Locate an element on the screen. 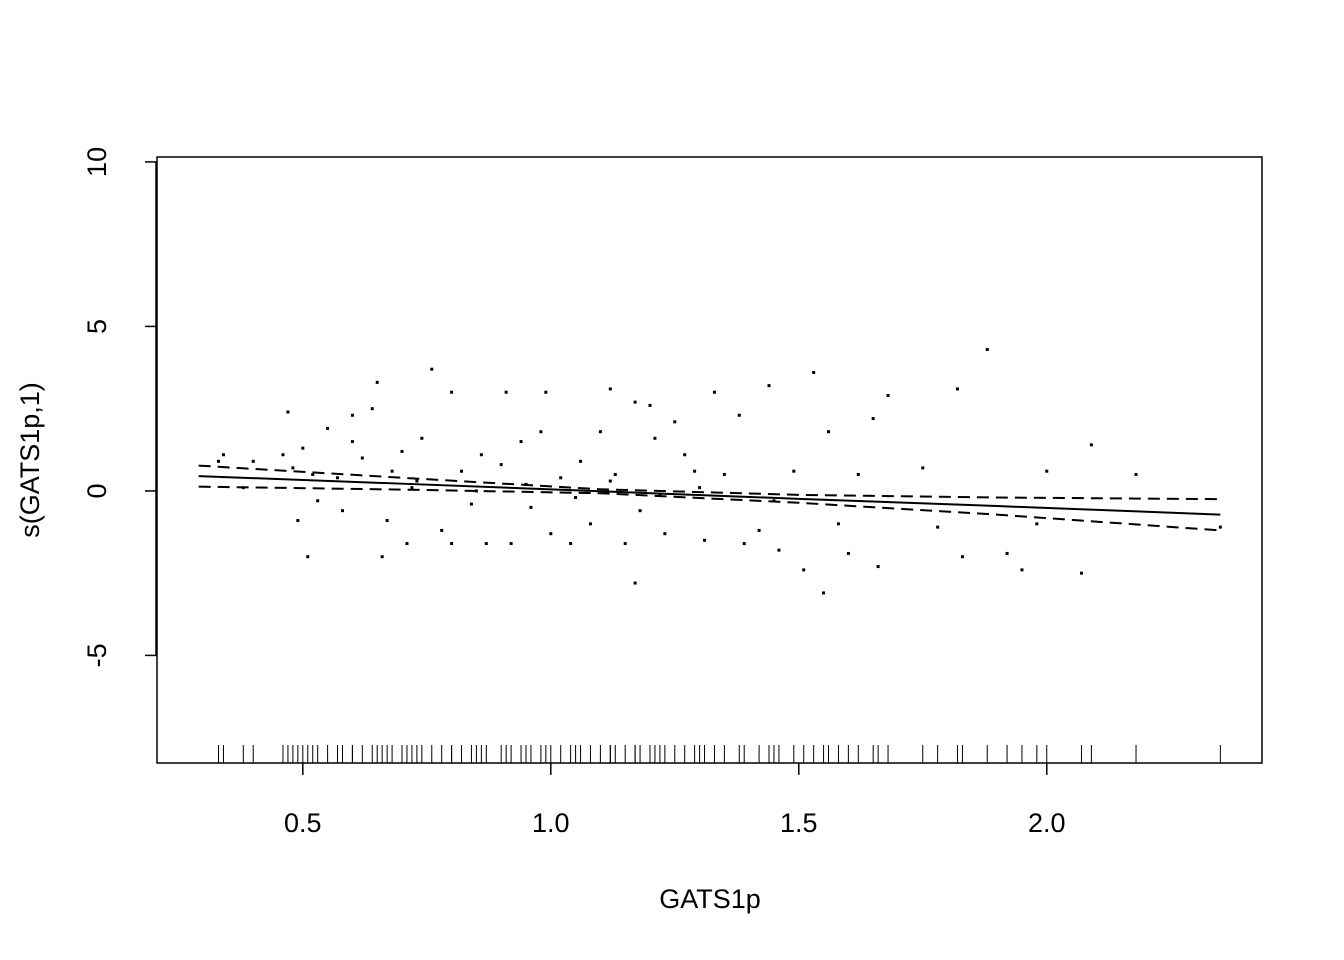 Image resolution: width=1344 pixels, height=960 pixels. y-tick-label: 10 is located at coordinates (97, 162).